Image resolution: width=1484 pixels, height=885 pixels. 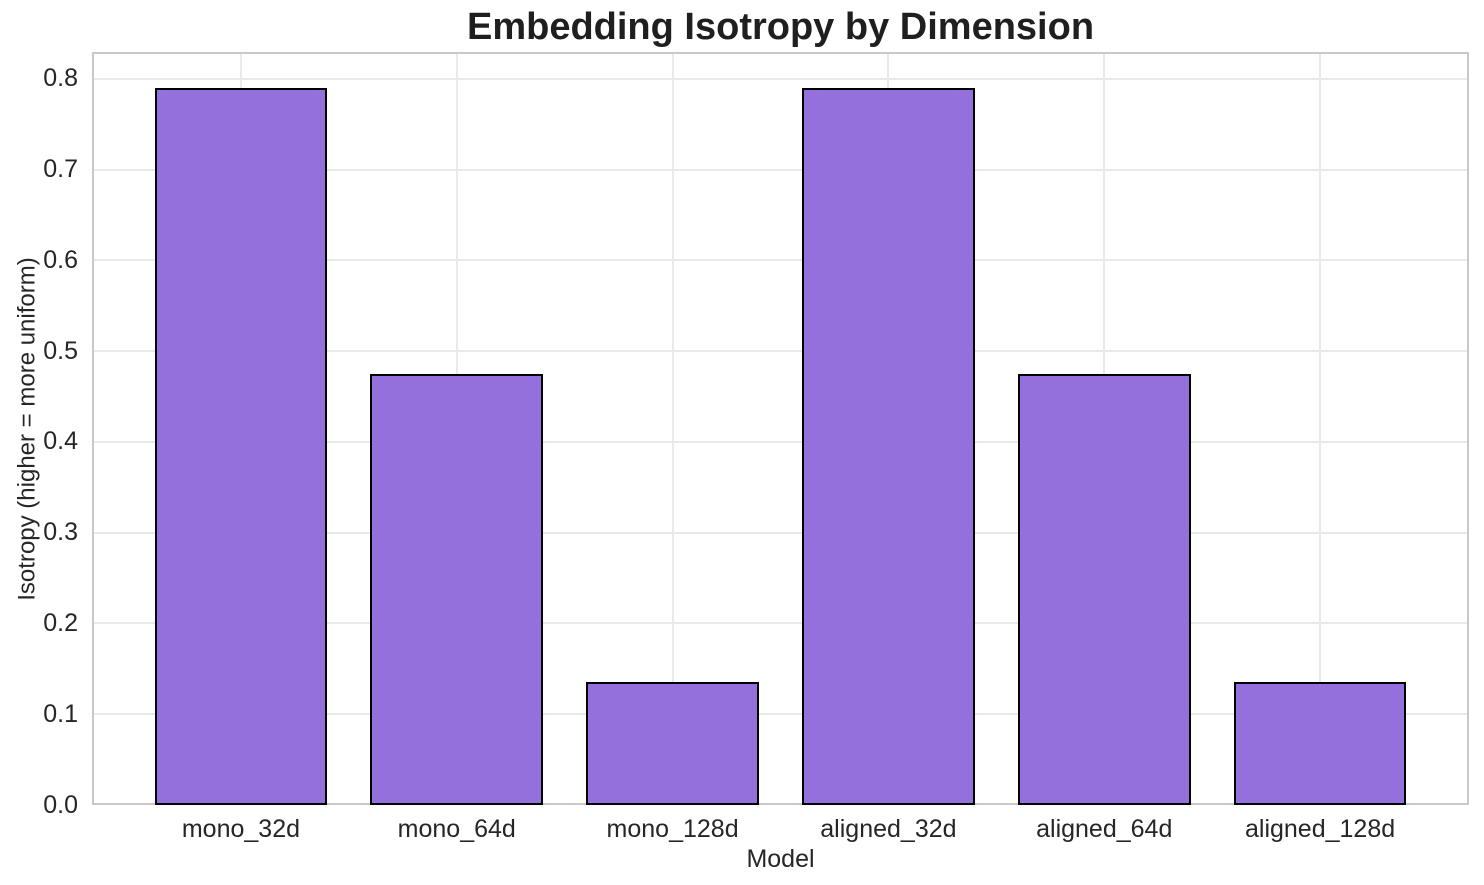 I want to click on y-tick-label: 0.7, so click(x=60, y=169).